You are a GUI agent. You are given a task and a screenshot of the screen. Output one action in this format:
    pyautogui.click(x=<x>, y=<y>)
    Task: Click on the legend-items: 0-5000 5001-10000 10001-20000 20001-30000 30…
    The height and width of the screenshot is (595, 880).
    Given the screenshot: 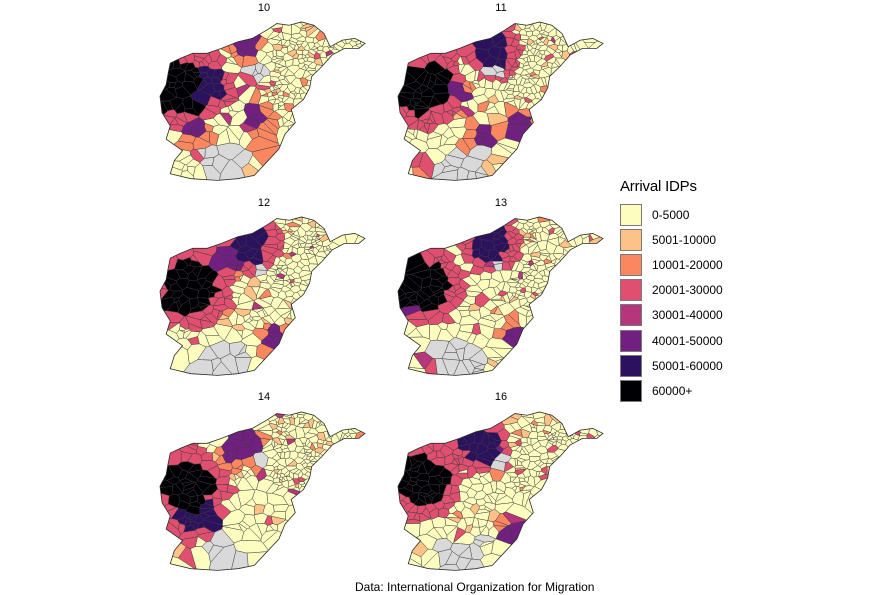 What is the action you would take?
    pyautogui.click(x=671, y=303)
    